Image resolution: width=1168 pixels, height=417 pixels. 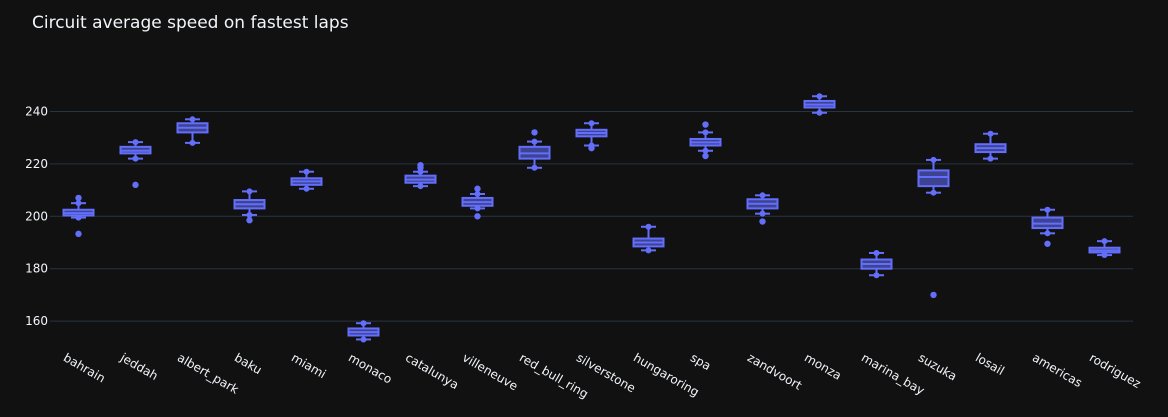 What do you see at coordinates (308, 365) in the screenshot?
I see `x-tick-label: miami` at bounding box center [308, 365].